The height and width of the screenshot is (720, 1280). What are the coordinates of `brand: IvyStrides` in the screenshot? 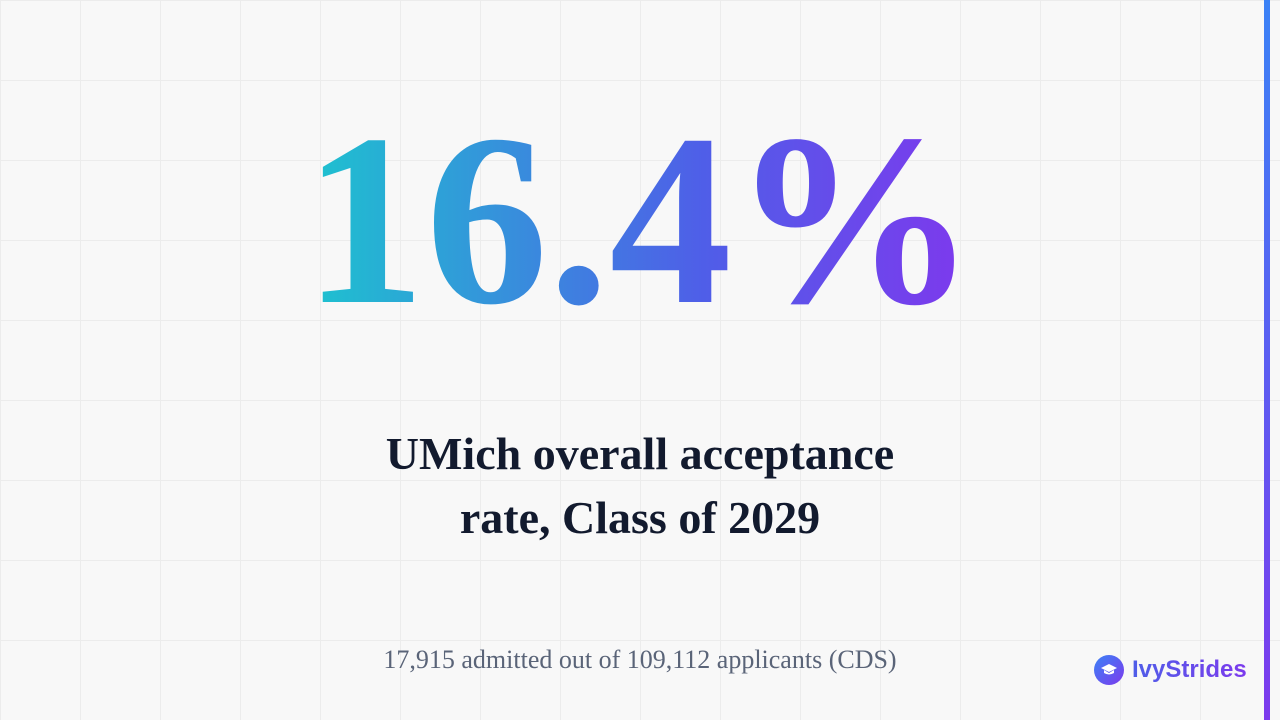 It's located at (1170, 670).